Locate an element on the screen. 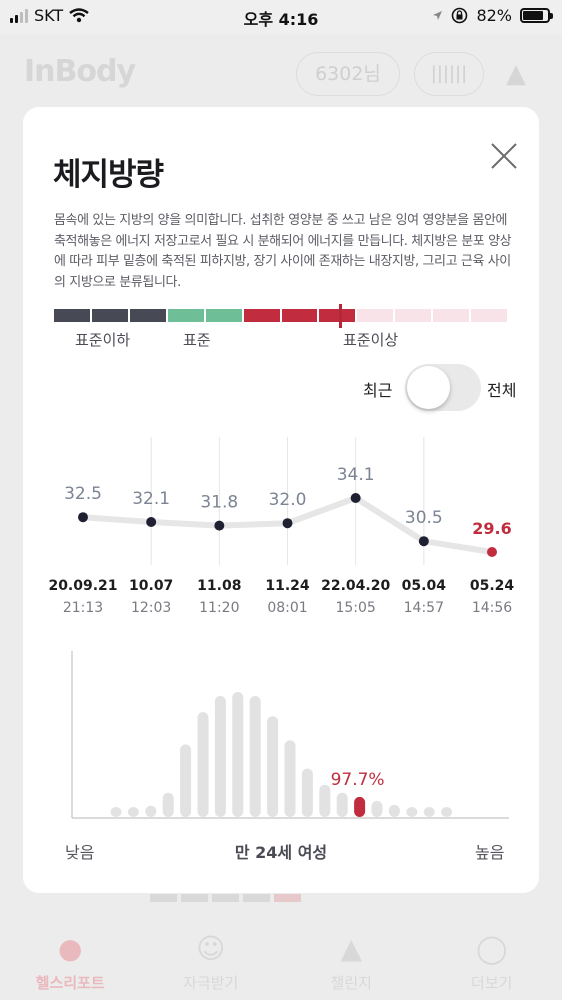 The image size is (562, 1000). scale-label-above: 표준이상 is located at coordinates (371, 340).